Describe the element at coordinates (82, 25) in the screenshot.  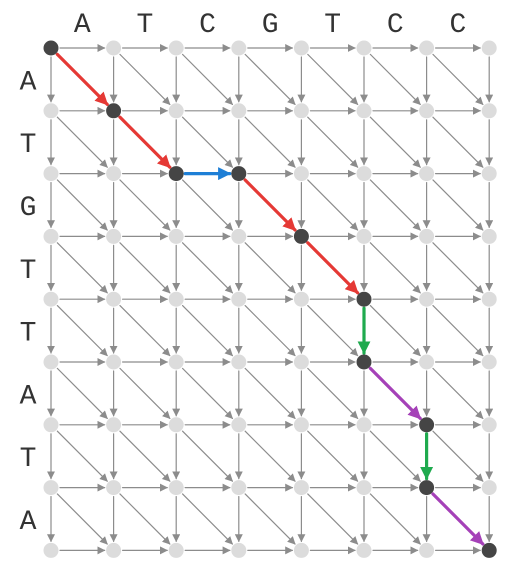
I see `top-sequence-letter: A` at that location.